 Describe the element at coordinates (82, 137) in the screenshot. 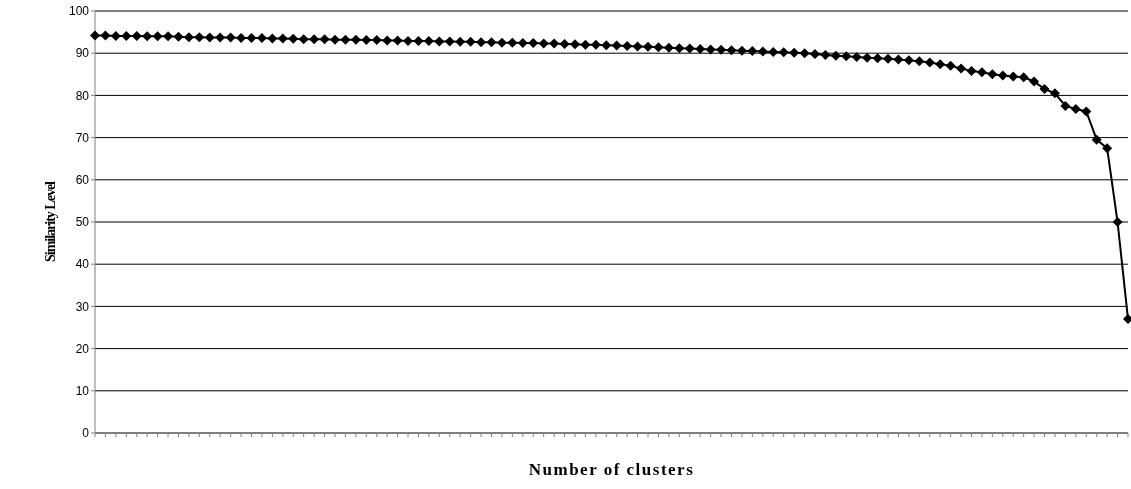

I see `y-tick-label: 70` at that location.